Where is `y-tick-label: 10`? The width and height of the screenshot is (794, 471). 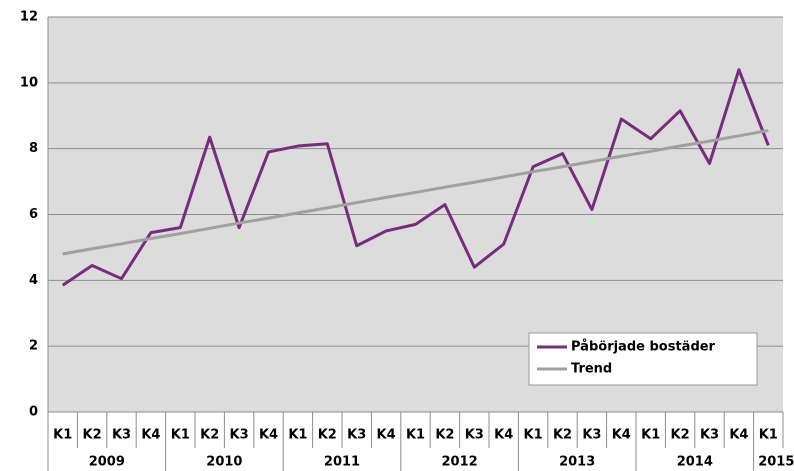 y-tick-label: 10 is located at coordinates (29, 82).